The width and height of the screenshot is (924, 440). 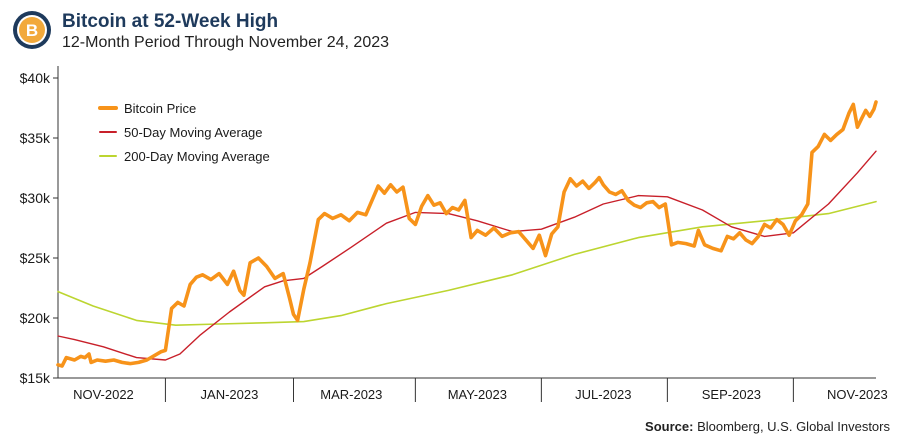 I want to click on x-tick-label: NOV-2022, so click(x=103, y=394).